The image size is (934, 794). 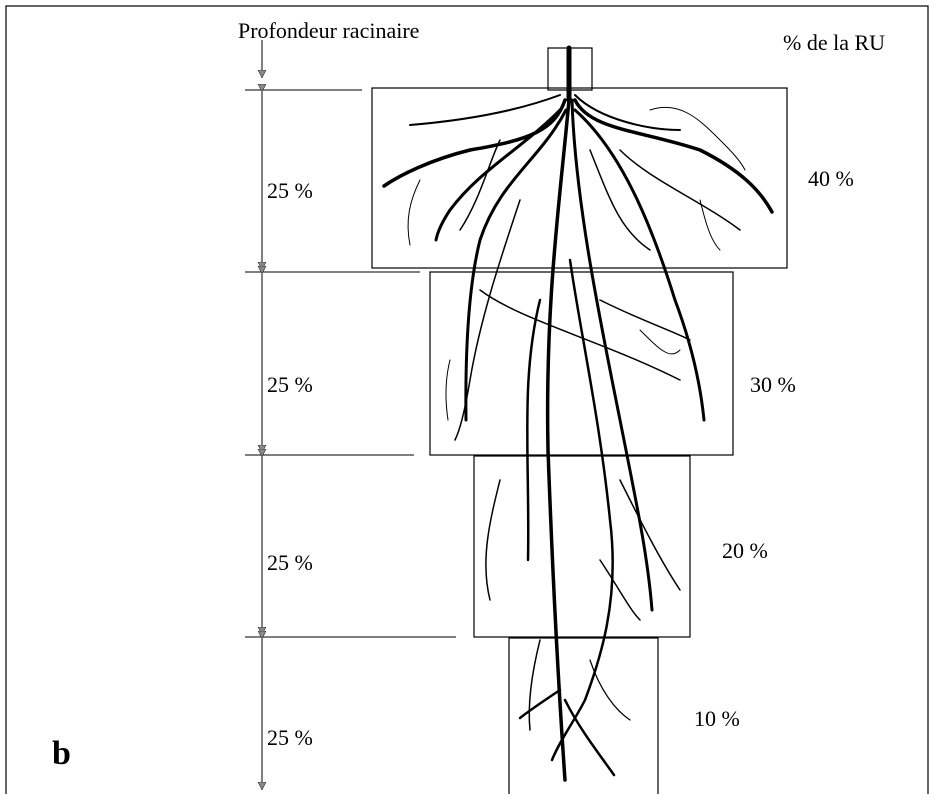 What do you see at coordinates (745, 550) in the screenshot?
I see `ru-share-label: 20 %` at bounding box center [745, 550].